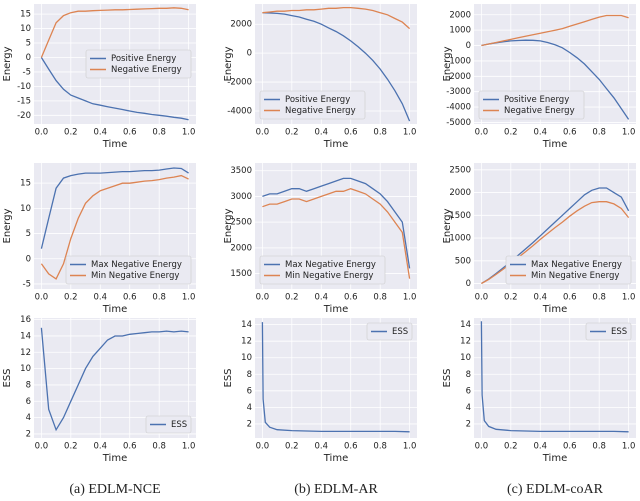 The image size is (640, 501). I want to click on y-tick-label: -10, so click(24, 87).